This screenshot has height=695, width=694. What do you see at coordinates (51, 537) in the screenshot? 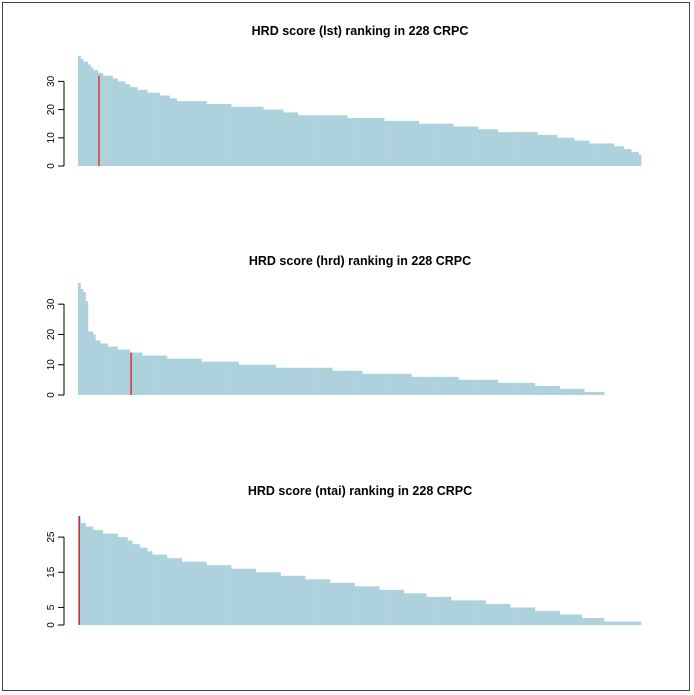
I see `y-tick-label: 25` at bounding box center [51, 537].